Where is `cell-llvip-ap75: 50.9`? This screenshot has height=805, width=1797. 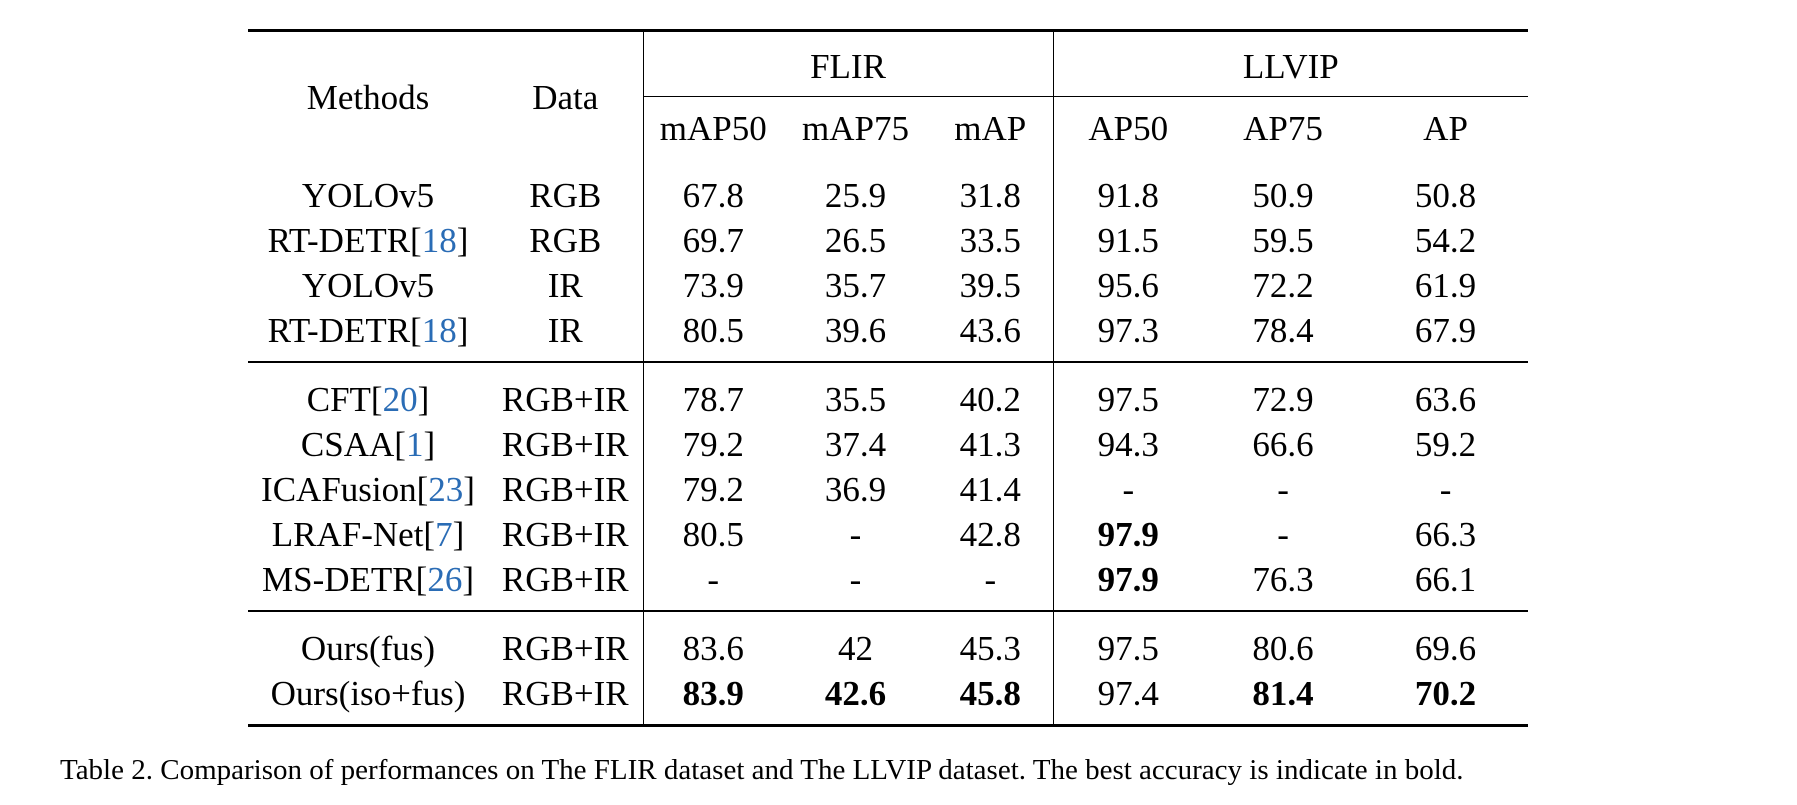
cell-llvip-ap75: 50.9 is located at coordinates (1283, 195).